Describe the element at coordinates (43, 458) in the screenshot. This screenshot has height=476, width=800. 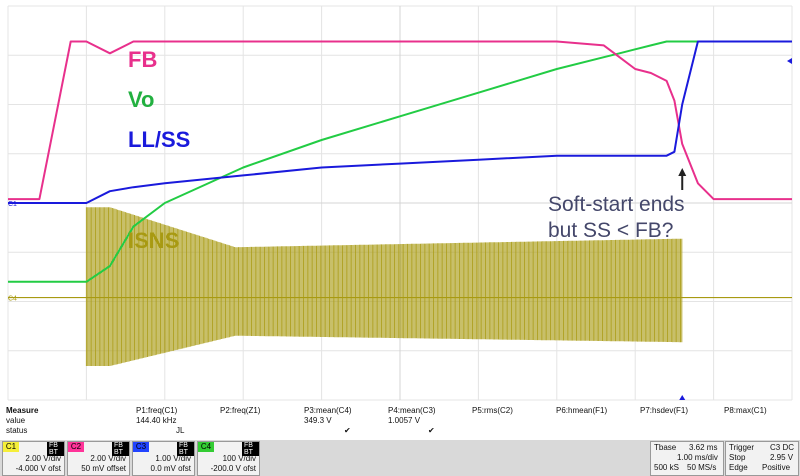
I see `channel-c1-scale: 2.00 V/div` at that location.